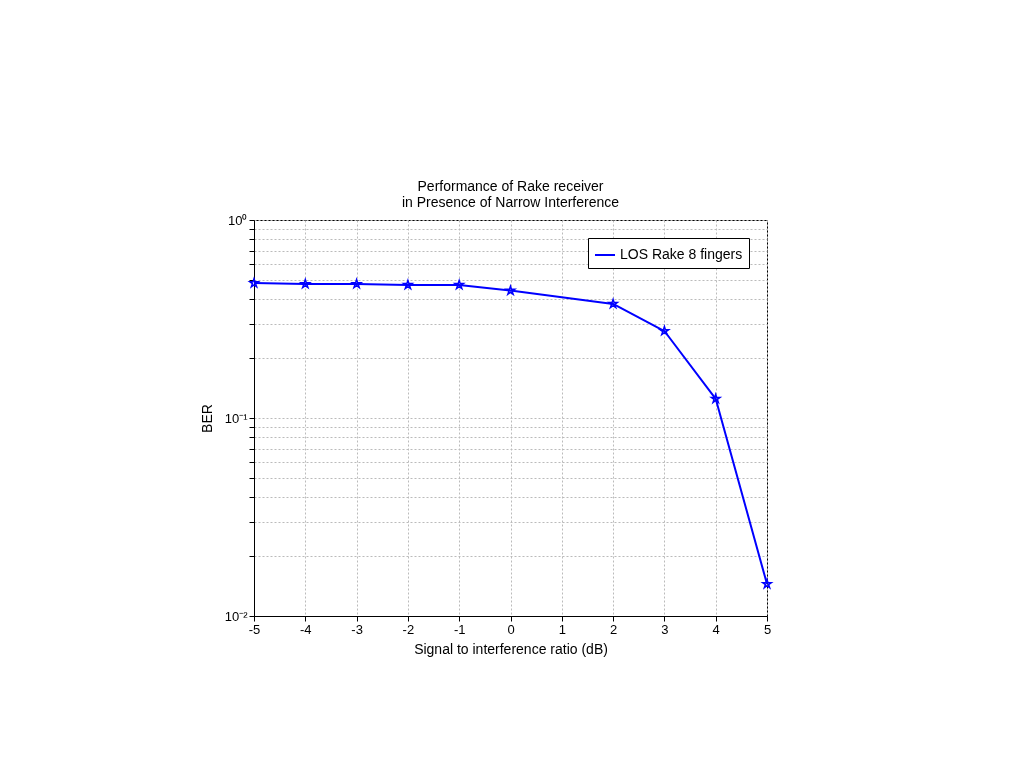 The image size is (1024, 768). I want to click on y-tick-label: 10⁰, so click(238, 220).